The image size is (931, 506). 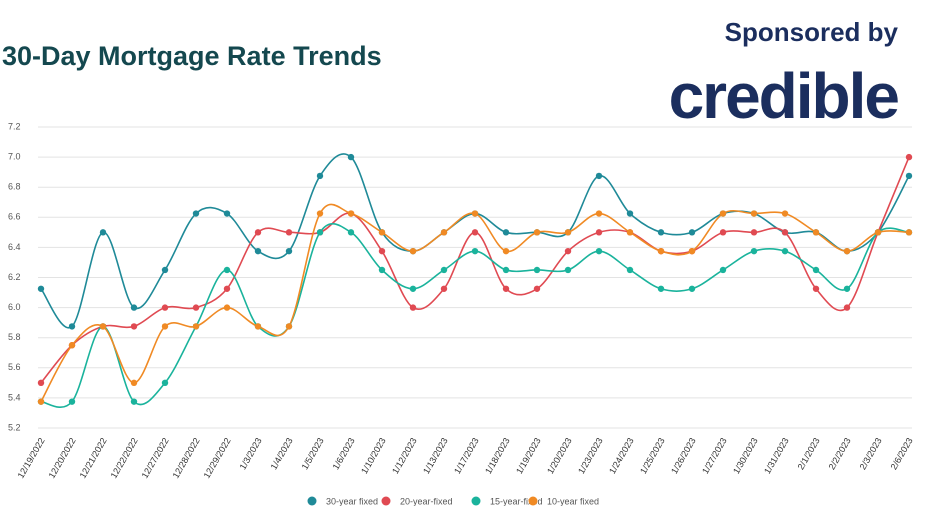 I want to click on y-tick-label: 6.0, so click(x=14, y=307).